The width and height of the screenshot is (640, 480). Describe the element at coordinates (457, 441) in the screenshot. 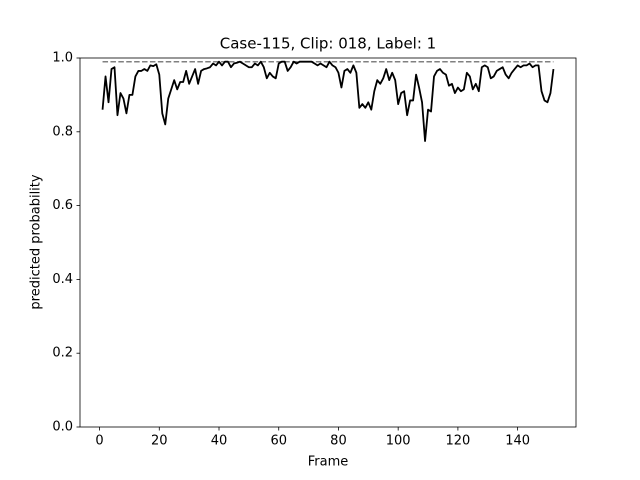

I see `x-tick-label: 120` at that location.